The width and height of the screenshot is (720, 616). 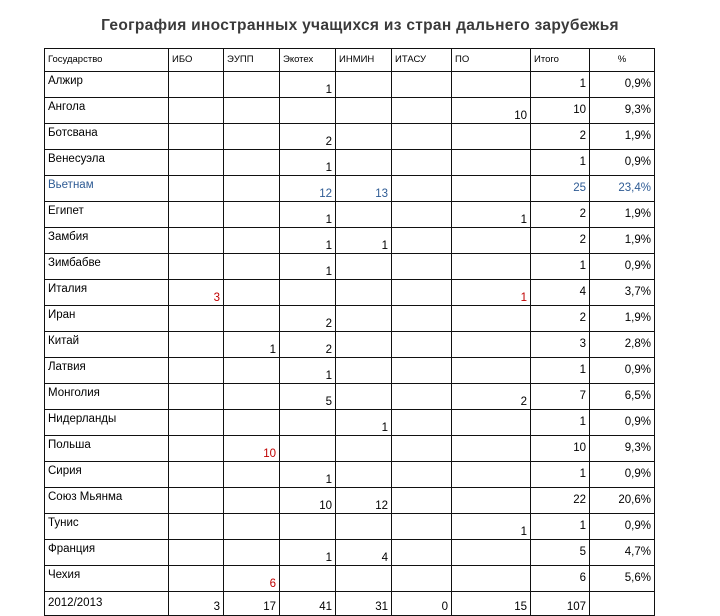 I want to click on itogo-cell: 3, so click(x=560, y=344).